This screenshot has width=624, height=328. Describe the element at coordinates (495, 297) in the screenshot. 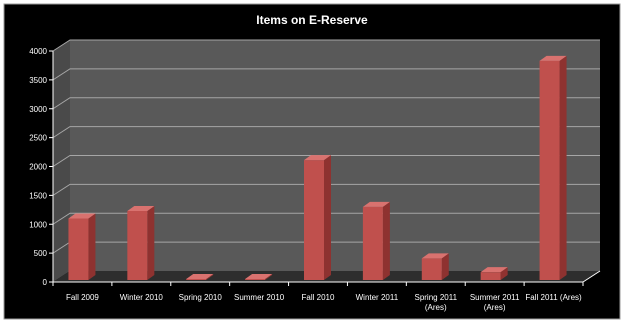

I see `x-tick-label: Summer 2011` at that location.